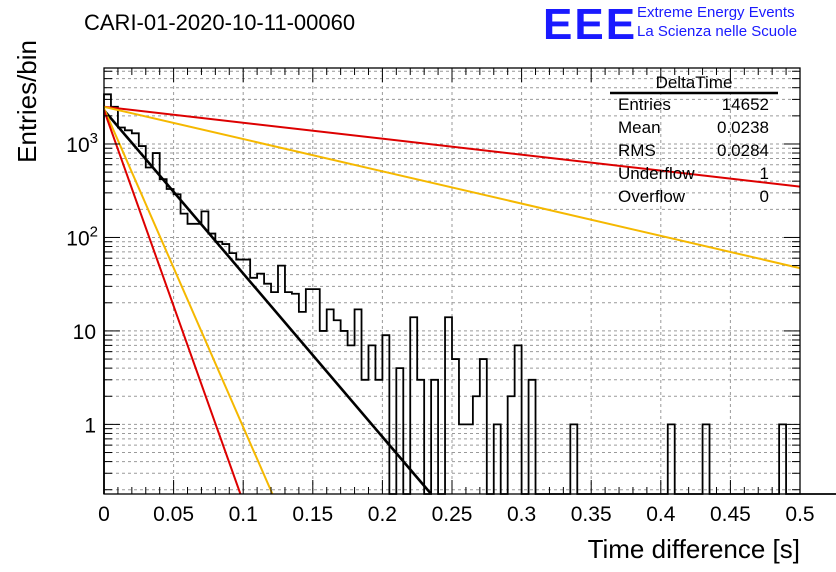  I want to click on y-tick-label: 10, so click(84, 332).